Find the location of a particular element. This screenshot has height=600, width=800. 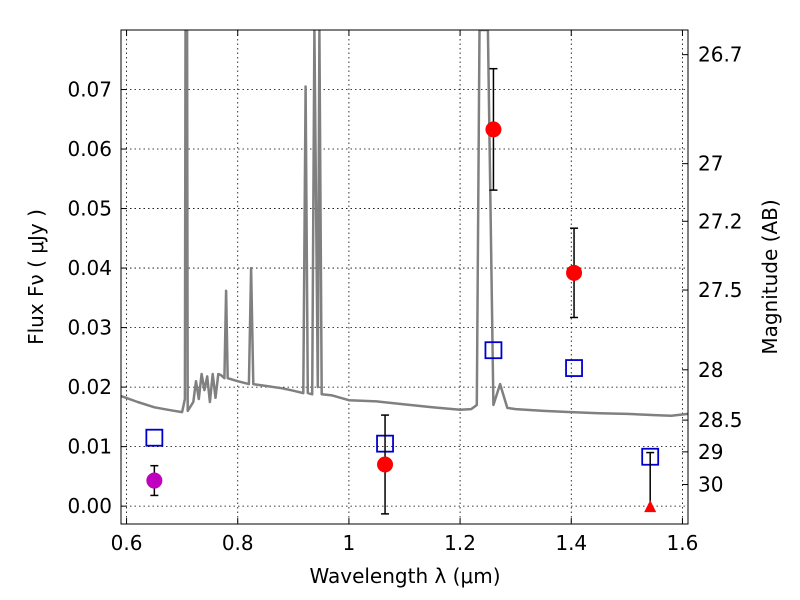

y-tick-label: 0.06 is located at coordinates (89, 149).